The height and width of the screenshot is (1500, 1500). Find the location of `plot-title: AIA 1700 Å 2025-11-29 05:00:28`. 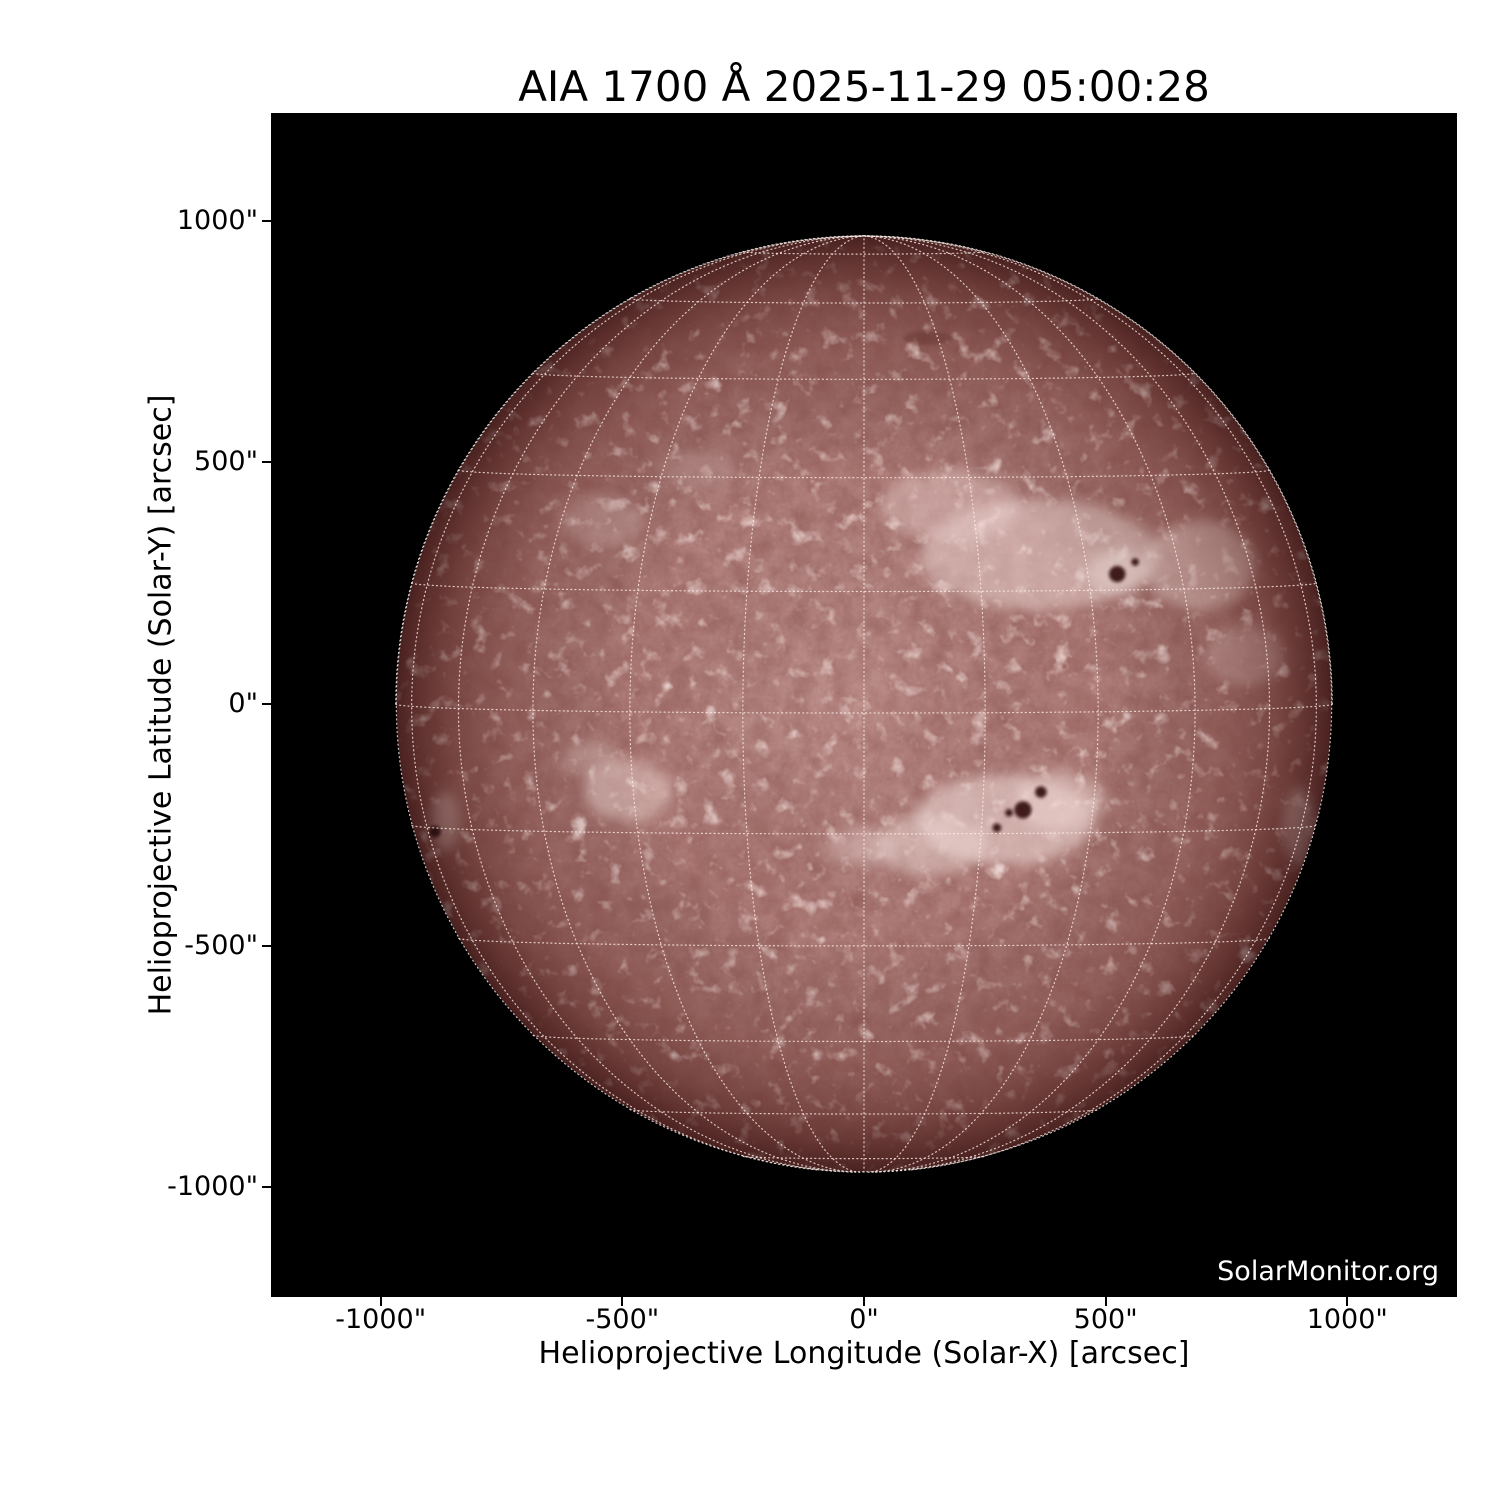

plot-title: AIA 1700 Å 2025-11-29 05:00:28 is located at coordinates (864, 86).